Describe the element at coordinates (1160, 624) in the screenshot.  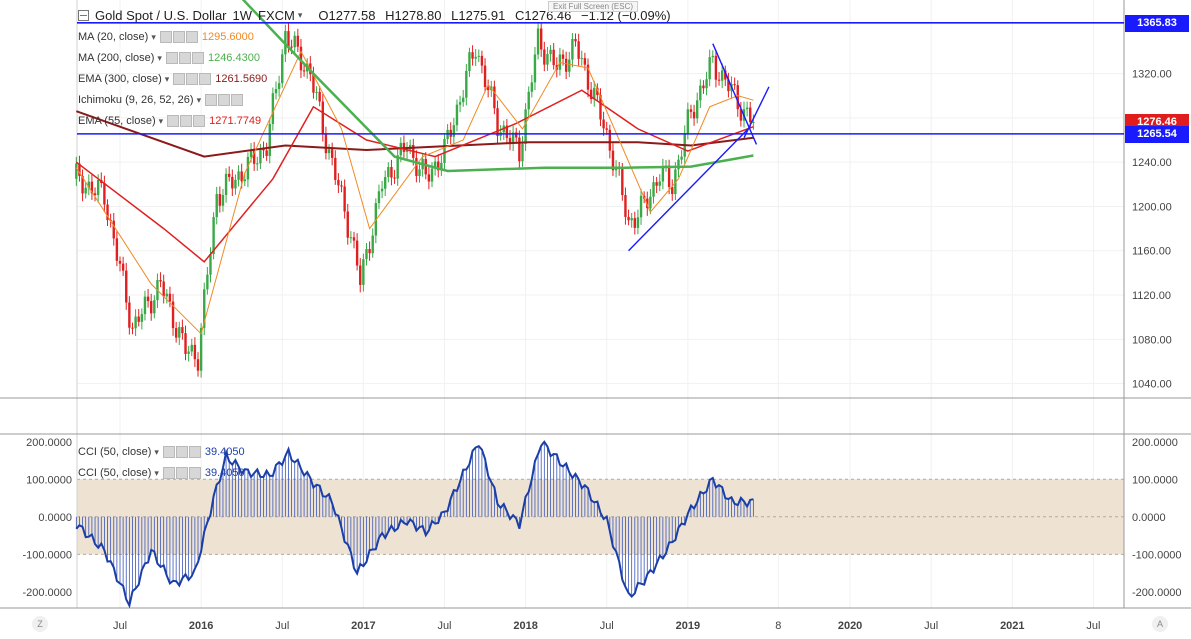
I see `auto-scale-button: A` at that location.